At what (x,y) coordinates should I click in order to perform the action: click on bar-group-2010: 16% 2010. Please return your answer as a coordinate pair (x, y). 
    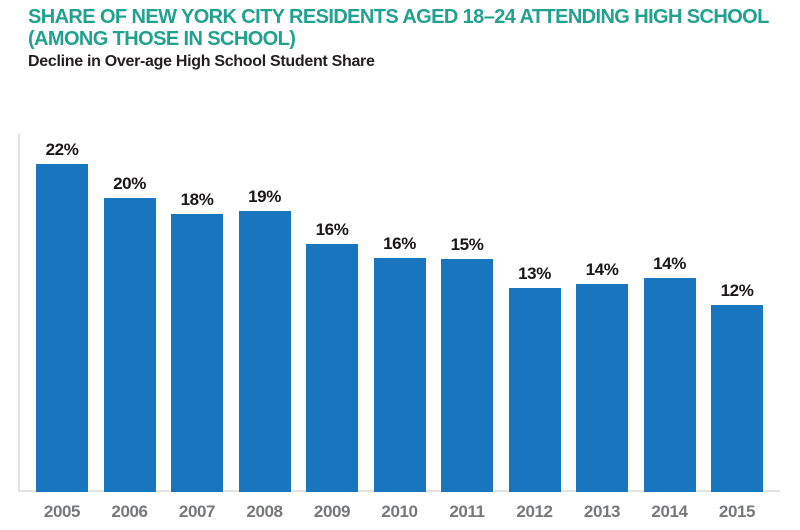
    Looking at the image, I should click on (399, 327).